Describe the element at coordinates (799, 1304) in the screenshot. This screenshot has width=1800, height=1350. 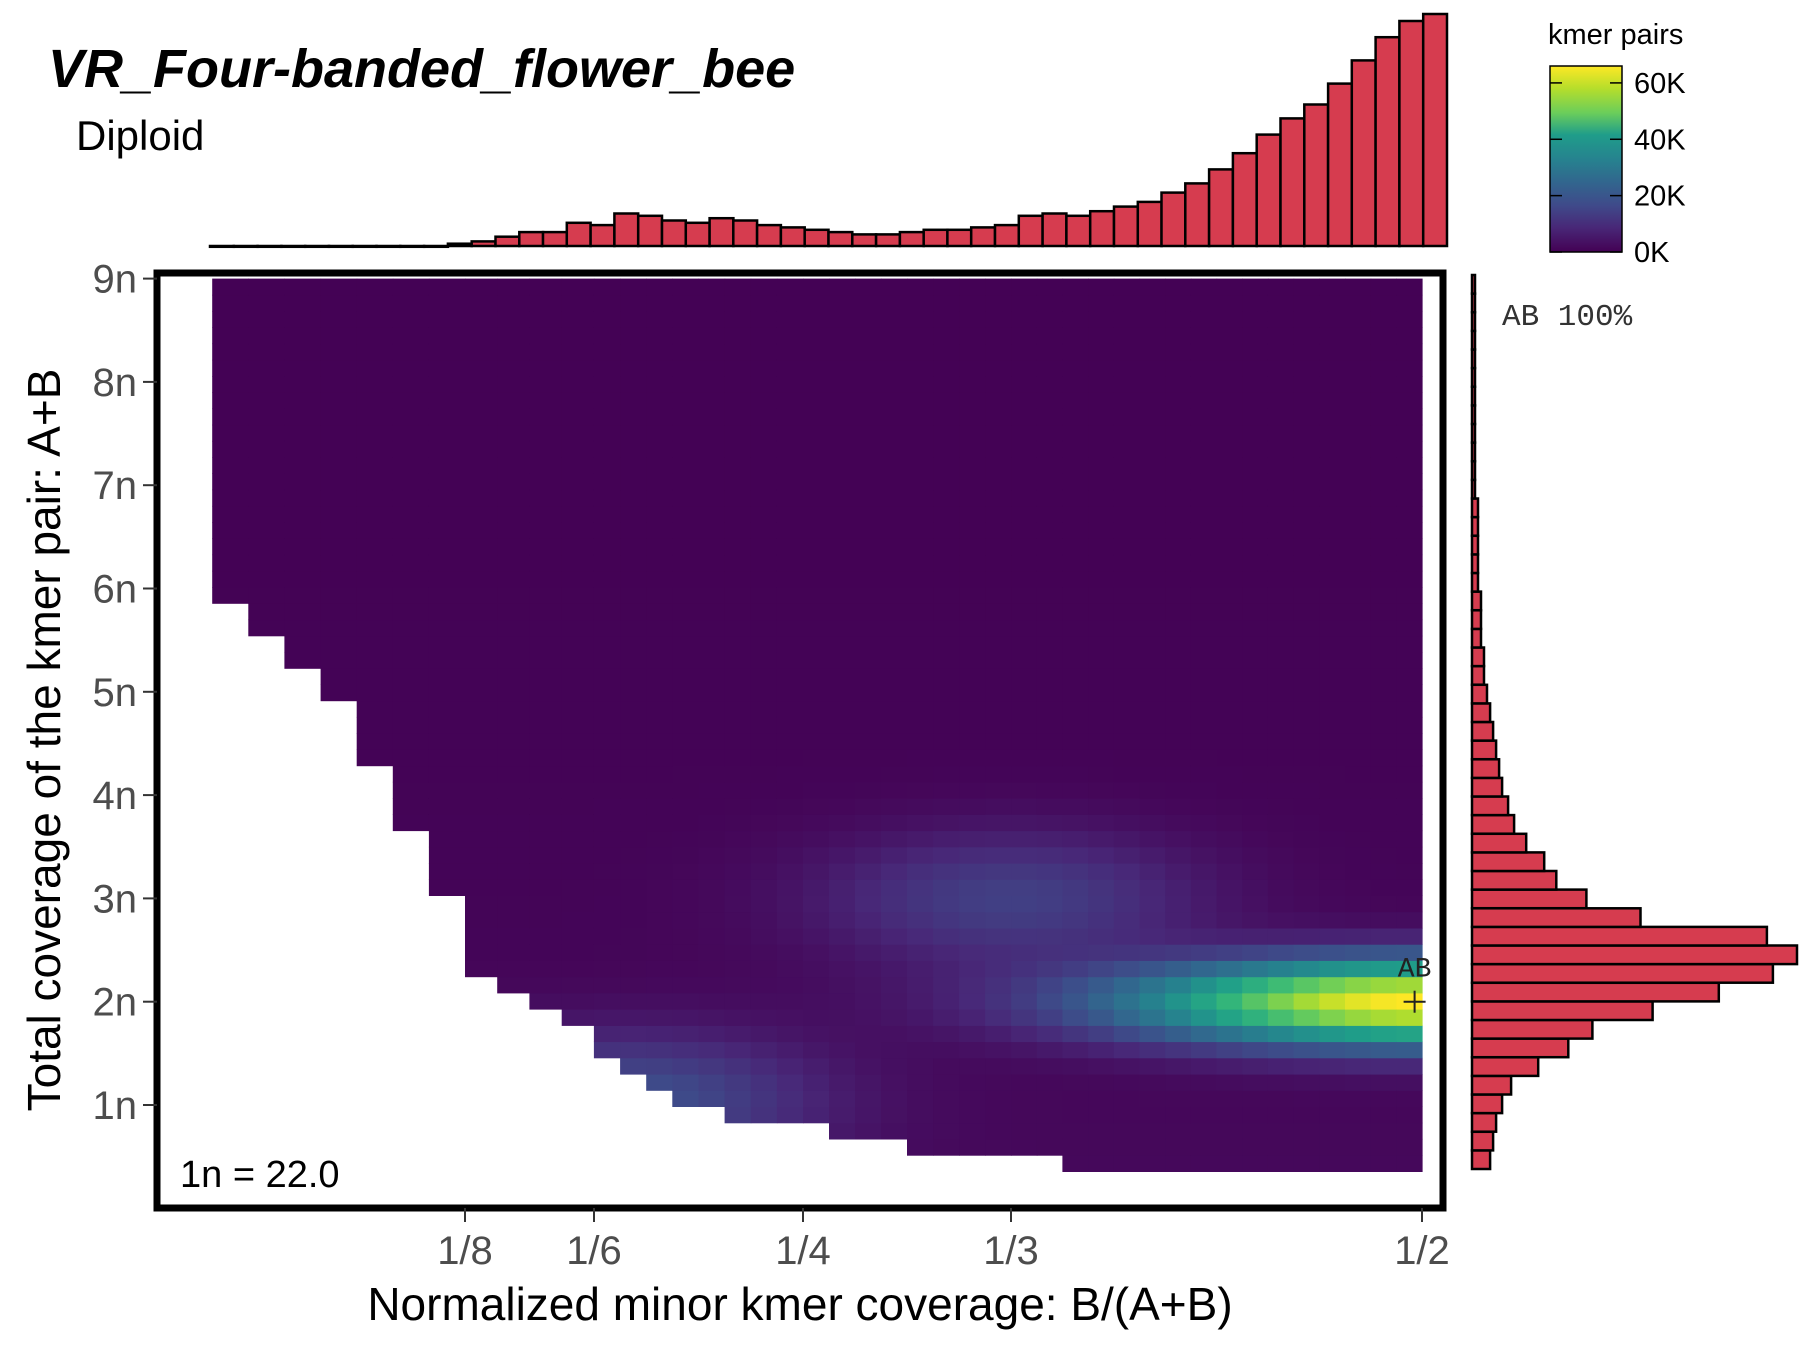
I see `x-axis-label: Normalized minor kmer coverage: B/(A+B)` at that location.